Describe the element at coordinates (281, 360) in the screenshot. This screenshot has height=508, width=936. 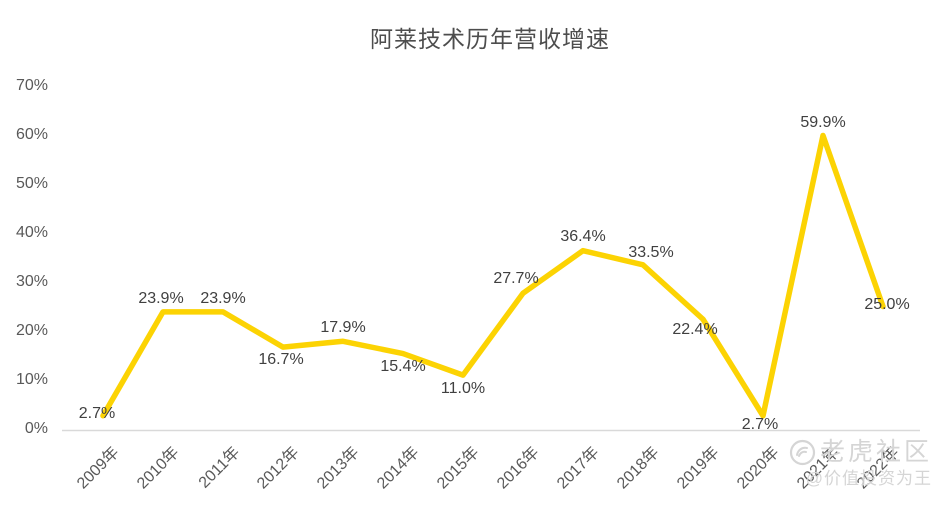
I see `data-label: 16.7%` at that location.